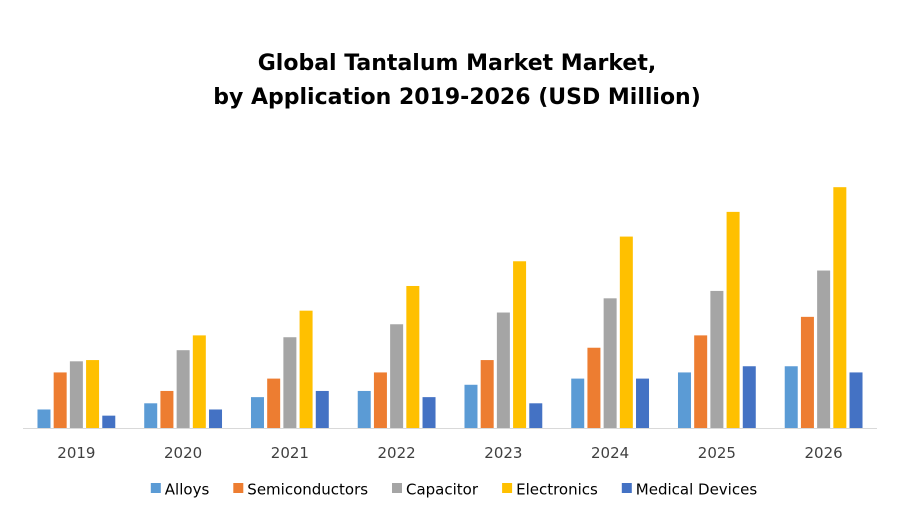 This screenshot has width=900, height=525. I want to click on bar-alloys-2022, so click(364, 409).